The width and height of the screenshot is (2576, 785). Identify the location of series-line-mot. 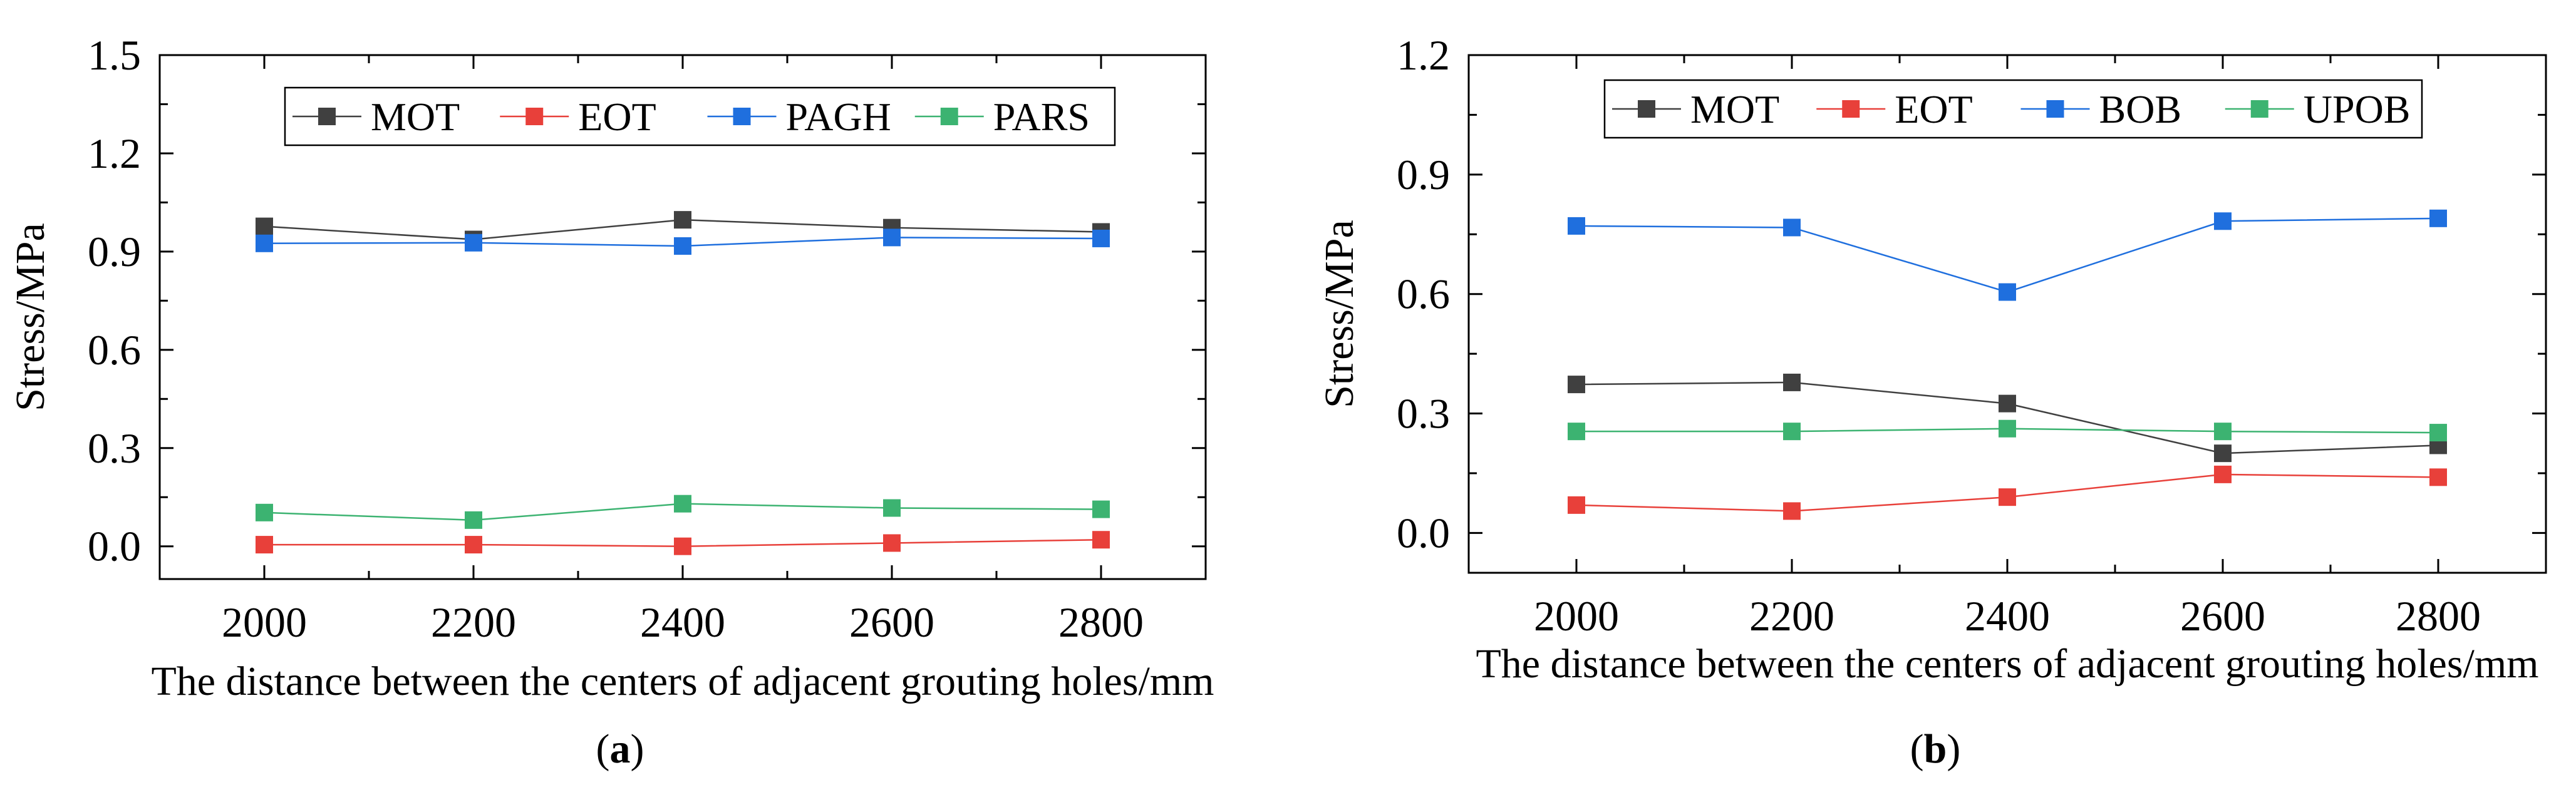
(2007, 418).